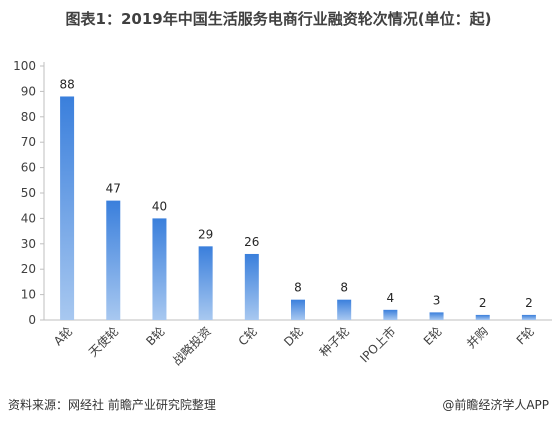 This screenshot has height=423, width=557. I want to click on y-tick-label: 90, so click(28, 91).